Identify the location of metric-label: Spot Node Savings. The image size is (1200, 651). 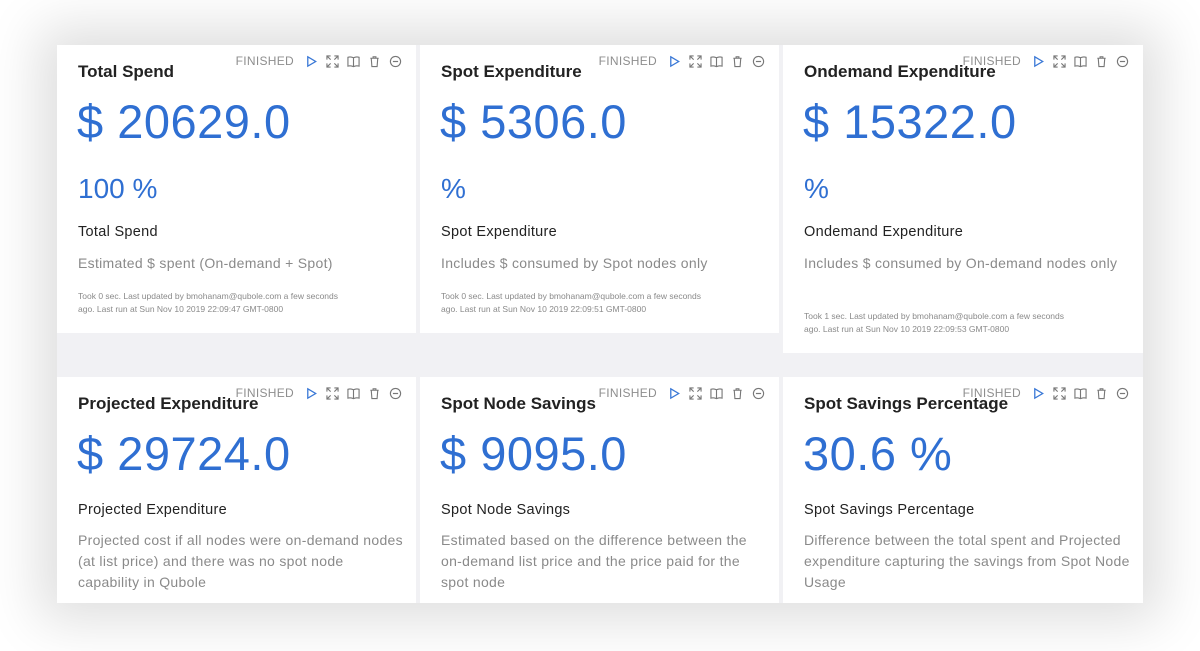
(506, 510).